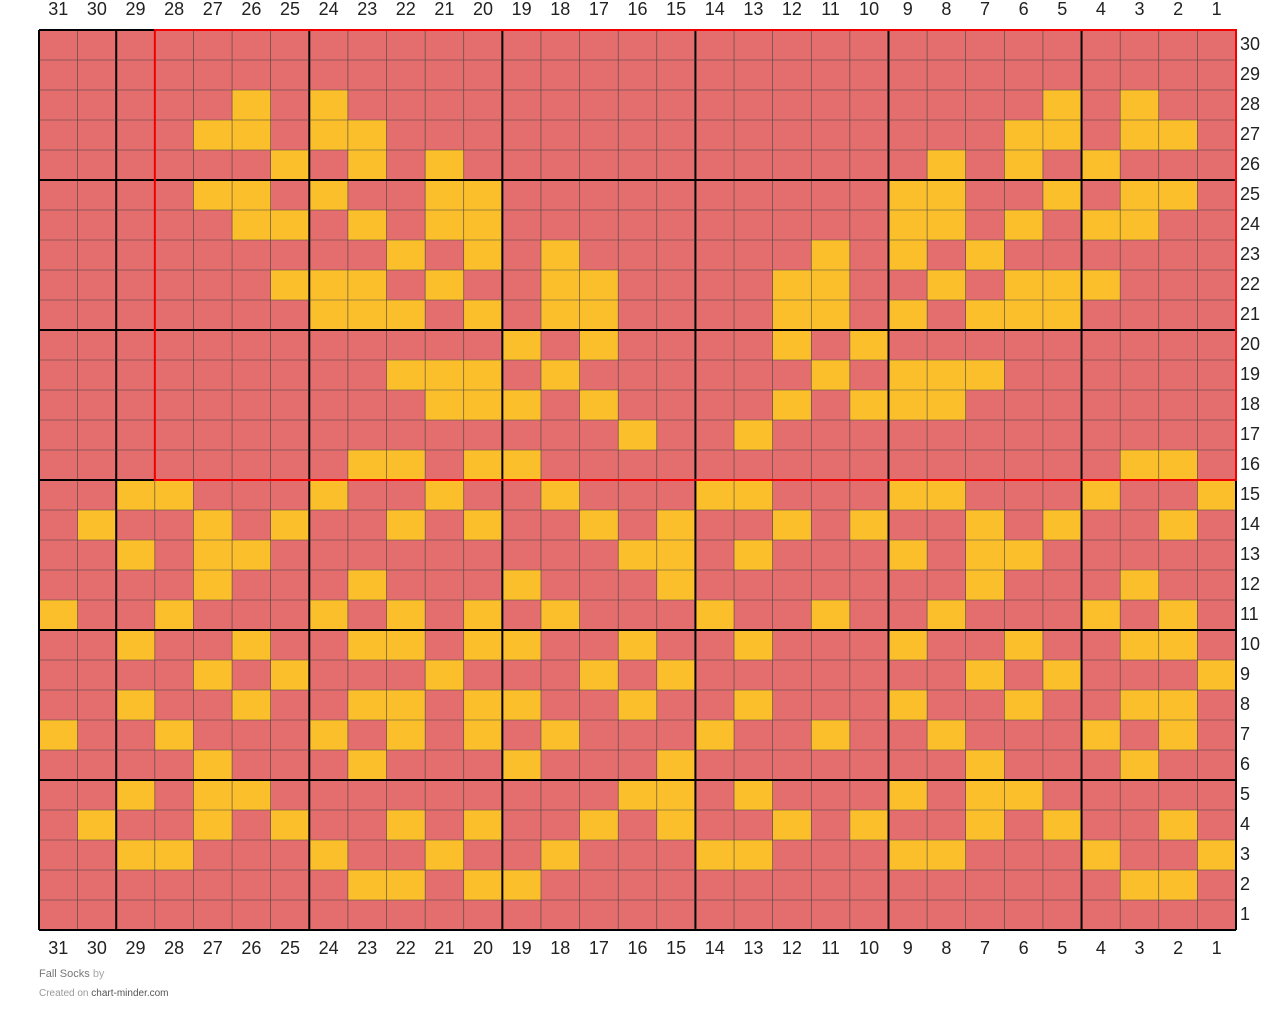  I want to click on column-label: 25, so click(290, 948).